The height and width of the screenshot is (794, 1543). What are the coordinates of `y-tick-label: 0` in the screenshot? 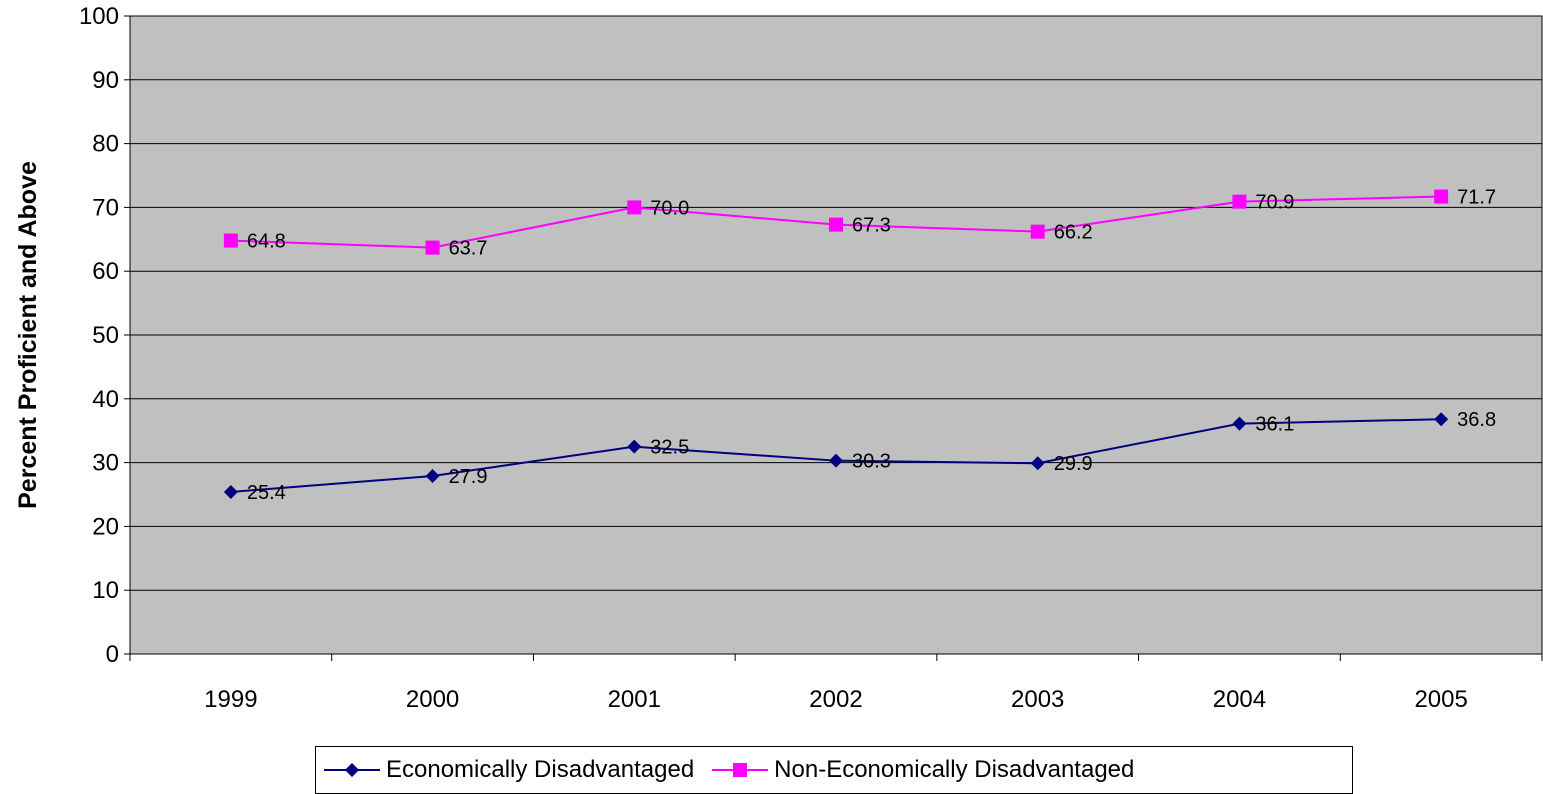 It's located at (112, 654).